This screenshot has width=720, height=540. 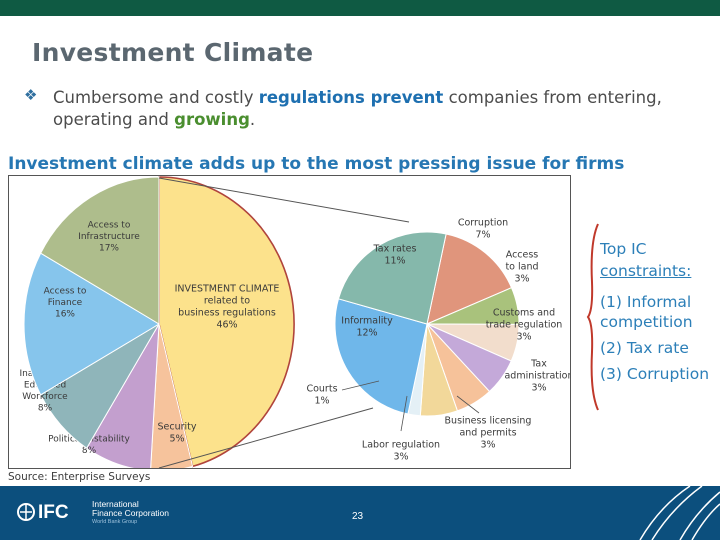 What do you see at coordinates (53, 512) in the screenshot?
I see `ifc-logo-text: IFC` at bounding box center [53, 512].